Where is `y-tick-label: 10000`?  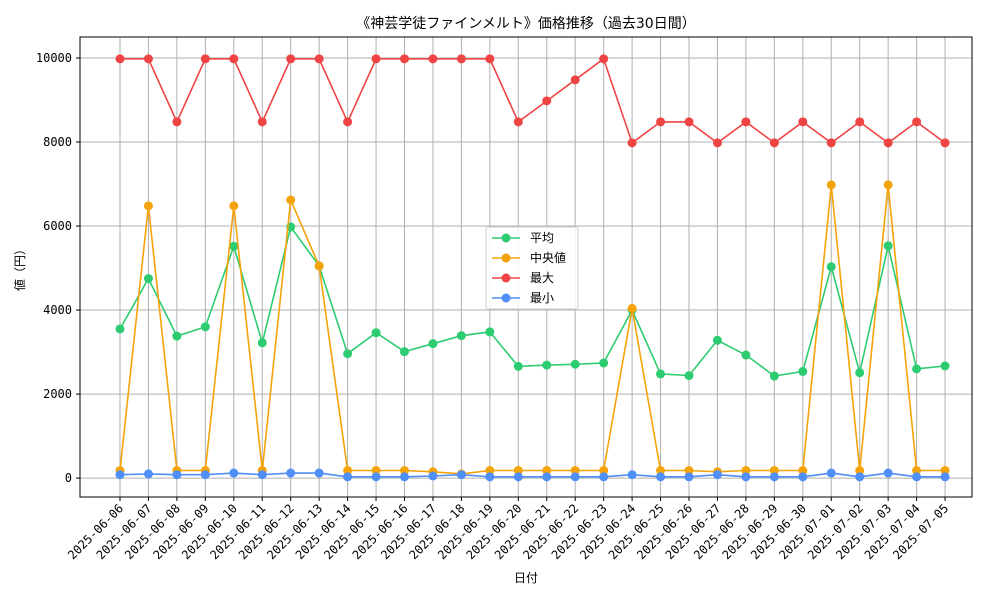 y-tick-label: 10000 is located at coordinates (54, 58).